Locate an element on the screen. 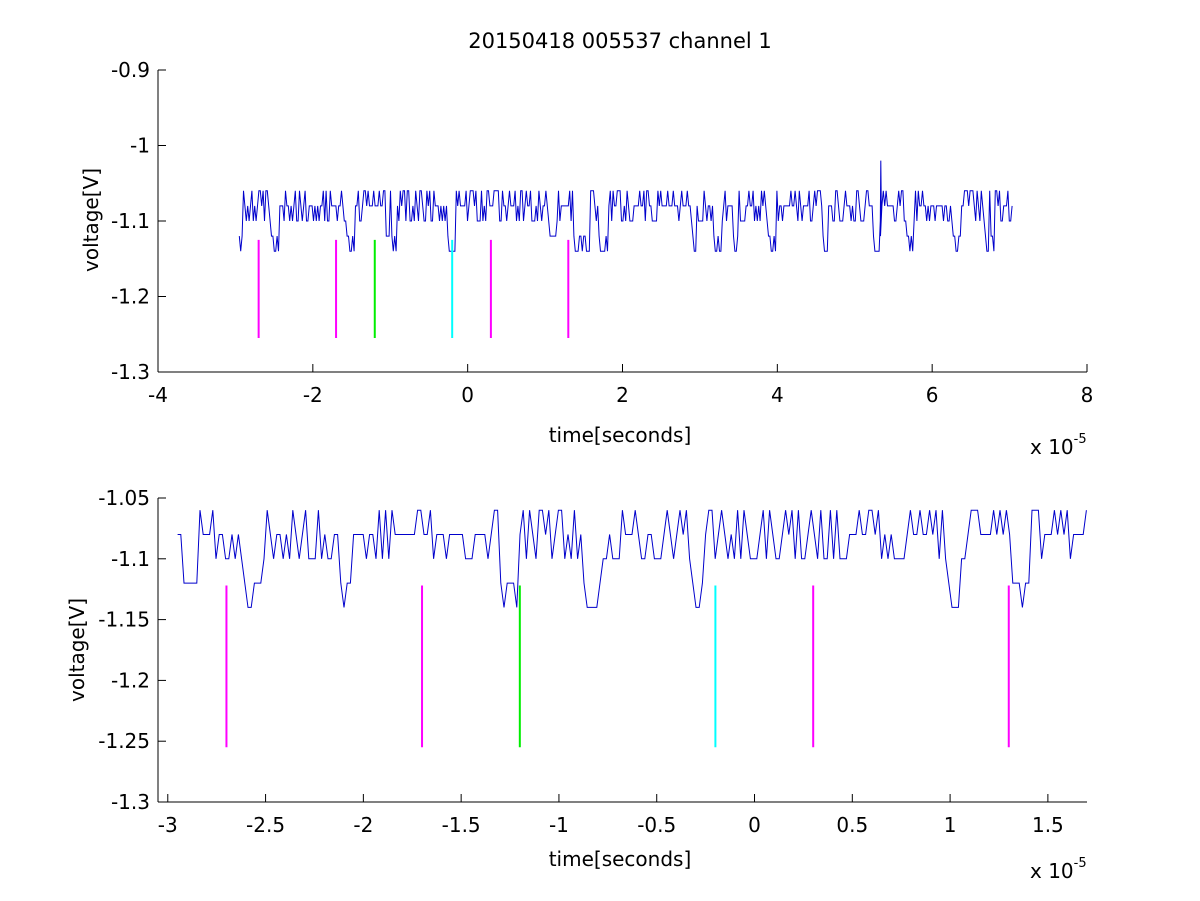  bottom-y-tick-label: -1.1 is located at coordinates (130, 559).